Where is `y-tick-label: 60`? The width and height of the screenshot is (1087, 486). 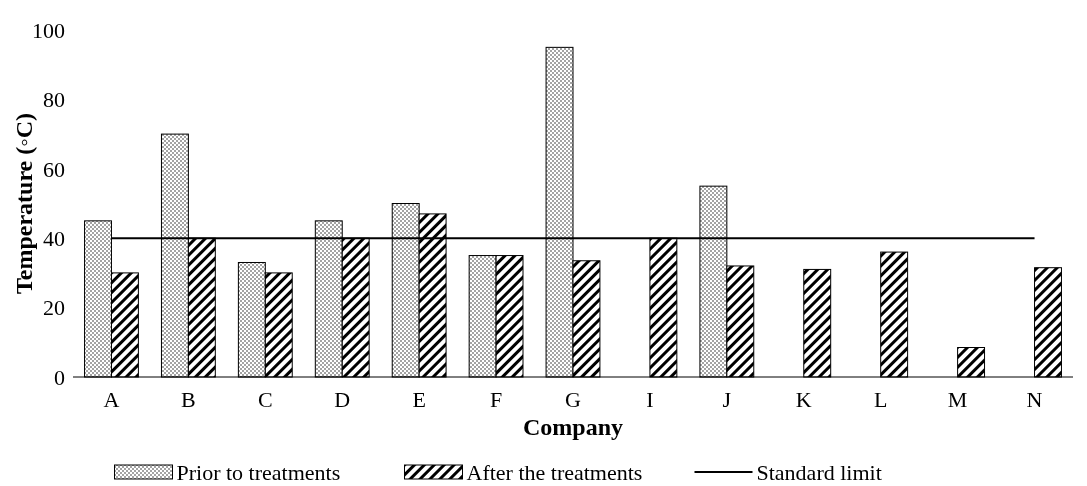
y-tick-label: 60 is located at coordinates (54, 169).